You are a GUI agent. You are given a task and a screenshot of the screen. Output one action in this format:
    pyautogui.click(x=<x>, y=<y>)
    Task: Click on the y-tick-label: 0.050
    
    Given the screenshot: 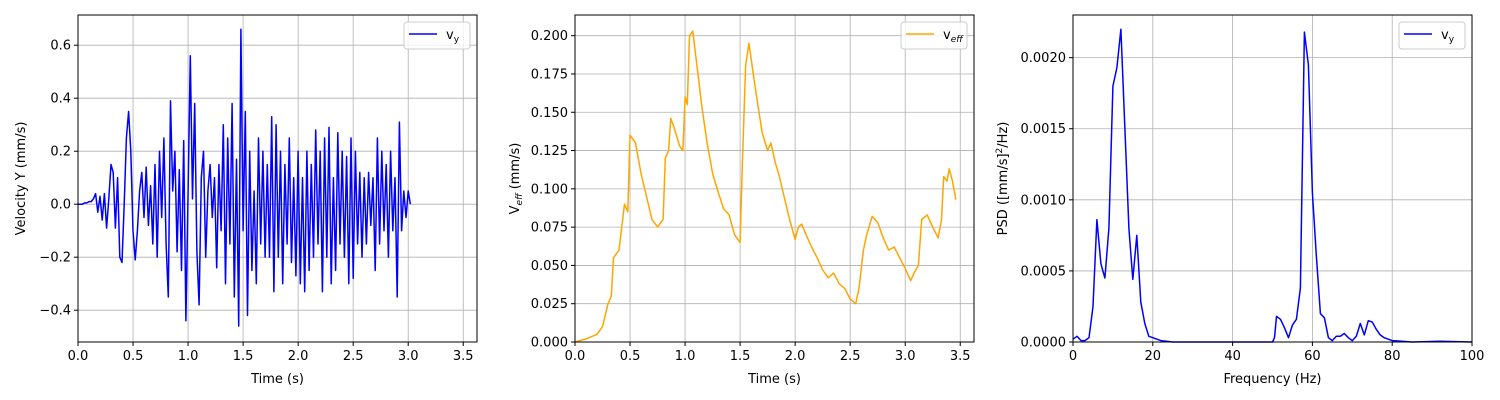 What is the action you would take?
    pyautogui.click(x=549, y=266)
    